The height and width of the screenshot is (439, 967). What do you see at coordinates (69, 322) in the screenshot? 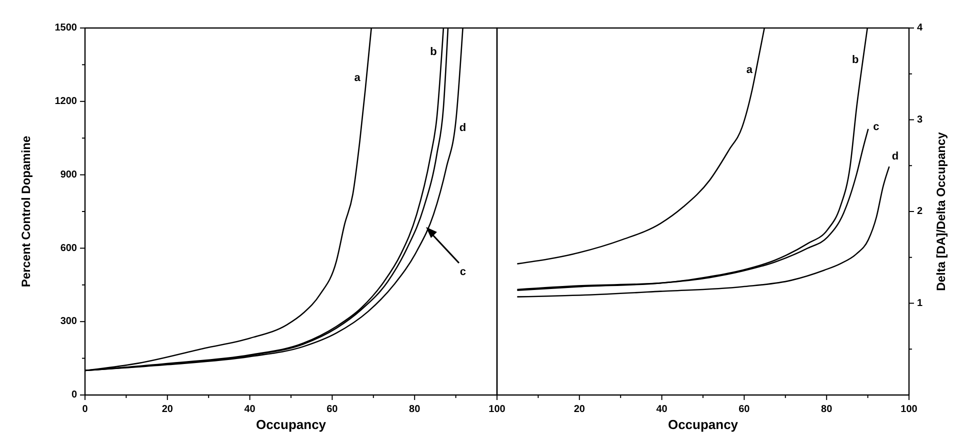
I see `y-tick-label: 300` at bounding box center [69, 322].